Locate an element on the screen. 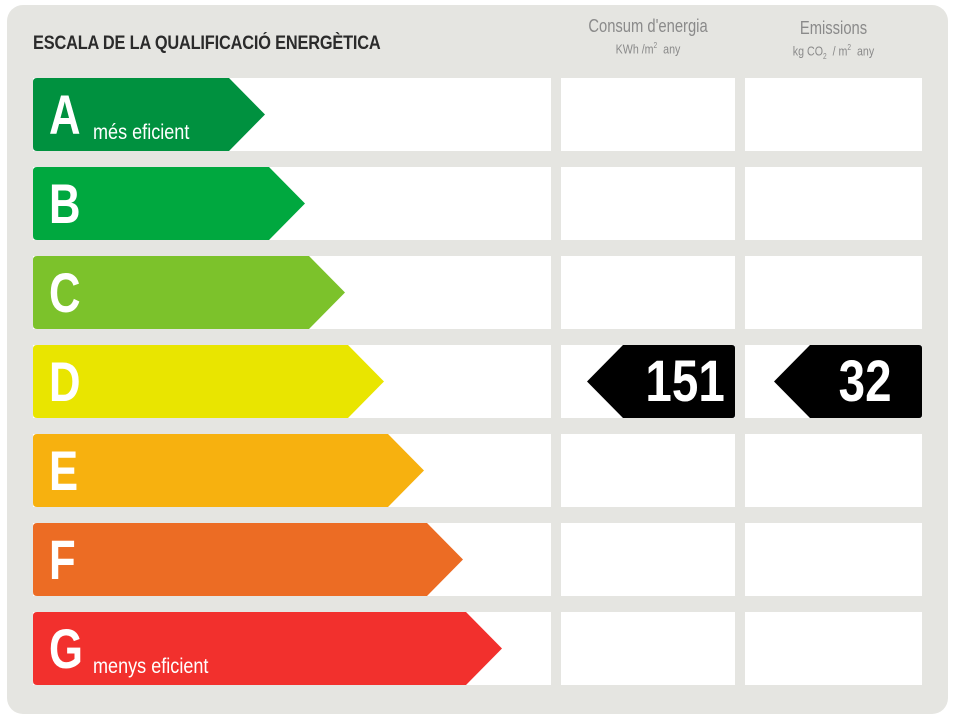 This screenshot has width=954, height=721. emissions-label: Emissions is located at coordinates (833, 28).